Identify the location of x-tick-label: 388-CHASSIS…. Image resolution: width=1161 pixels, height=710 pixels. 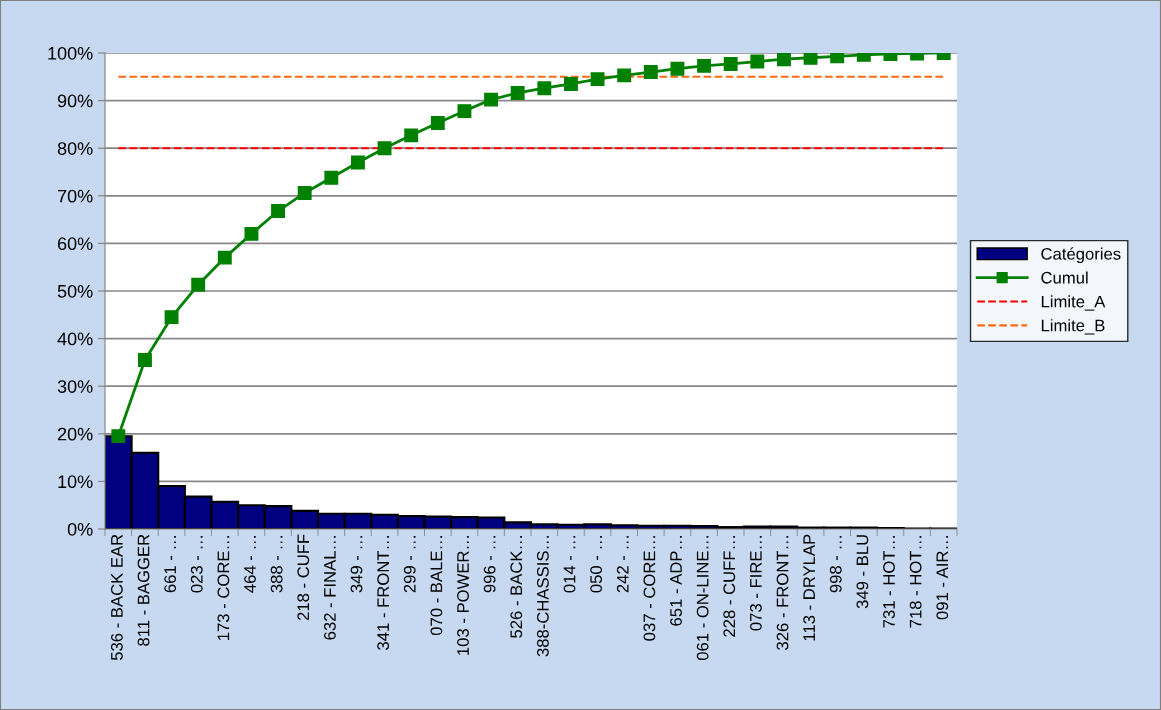
(542, 596).